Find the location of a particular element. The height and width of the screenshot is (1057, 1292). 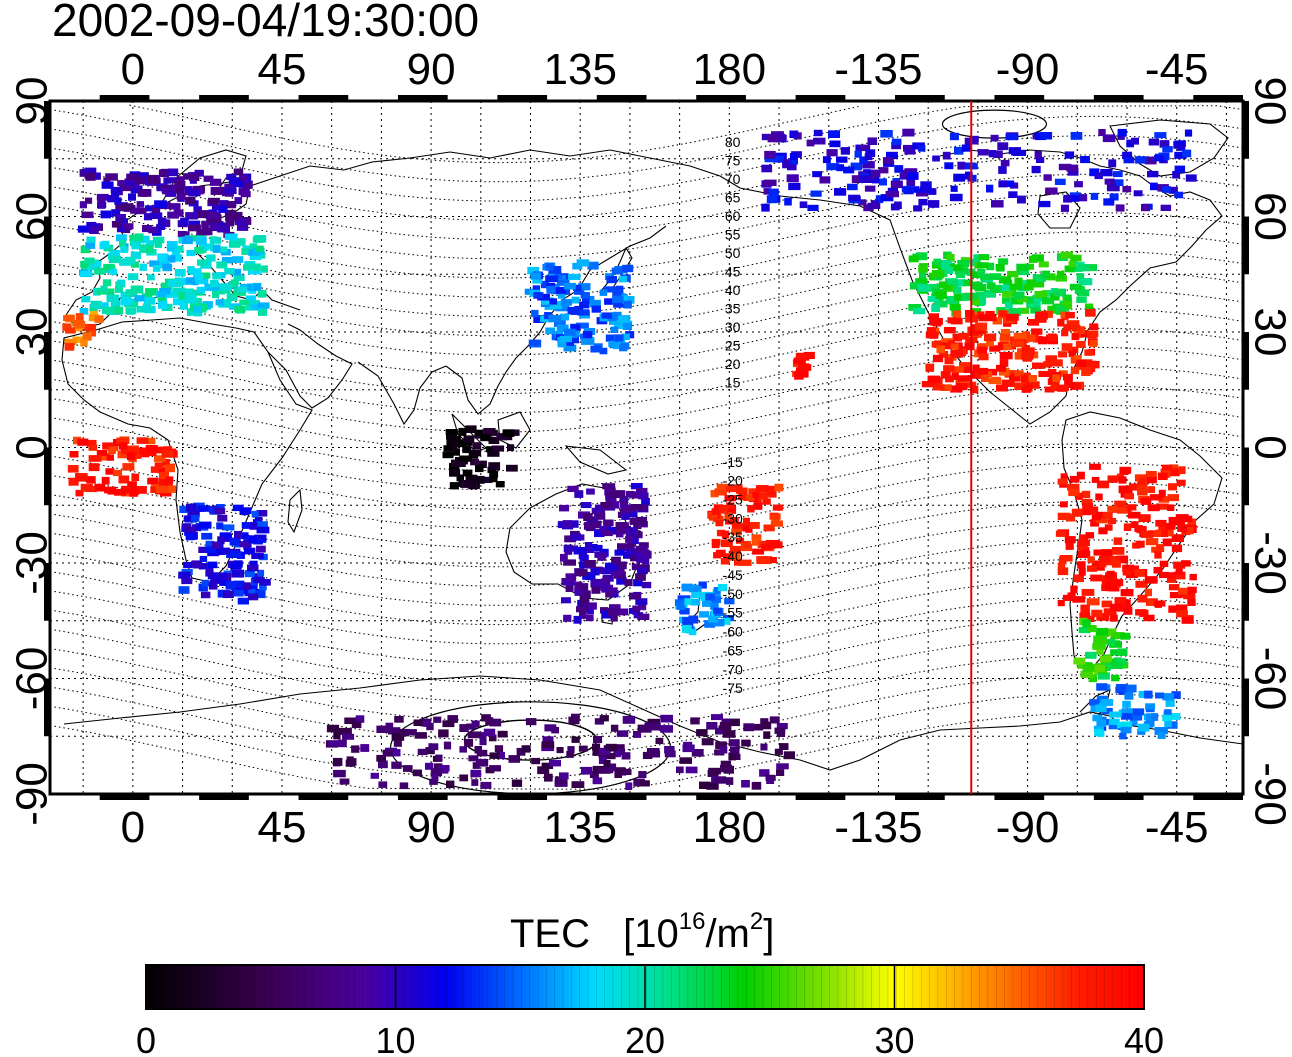

coastline-southeast-asia is located at coordinates (556, 320).